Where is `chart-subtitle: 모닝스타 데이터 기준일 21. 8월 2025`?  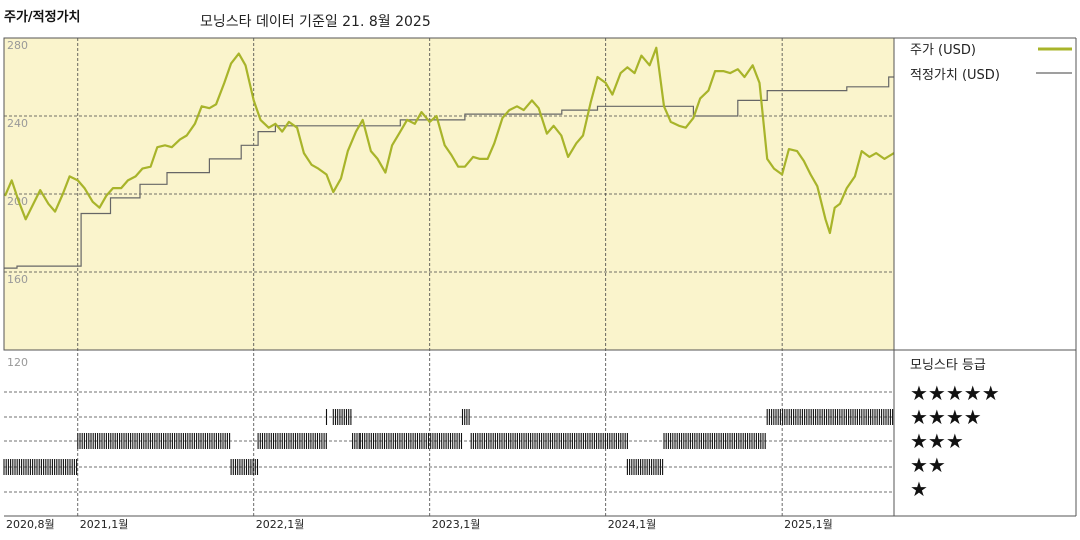 chart-subtitle: 모닝스타 데이터 기준일 21. 8월 2025 is located at coordinates (315, 22).